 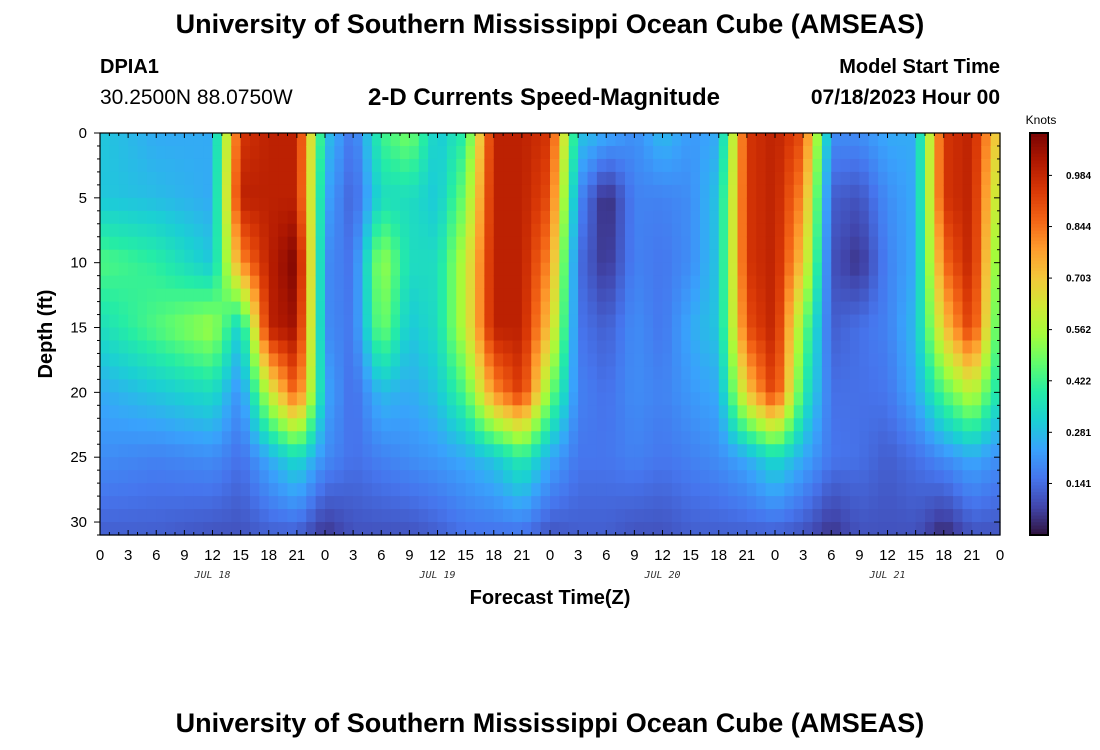 What do you see at coordinates (78, 522) in the screenshot?
I see `y-tick-label: 30` at bounding box center [78, 522].